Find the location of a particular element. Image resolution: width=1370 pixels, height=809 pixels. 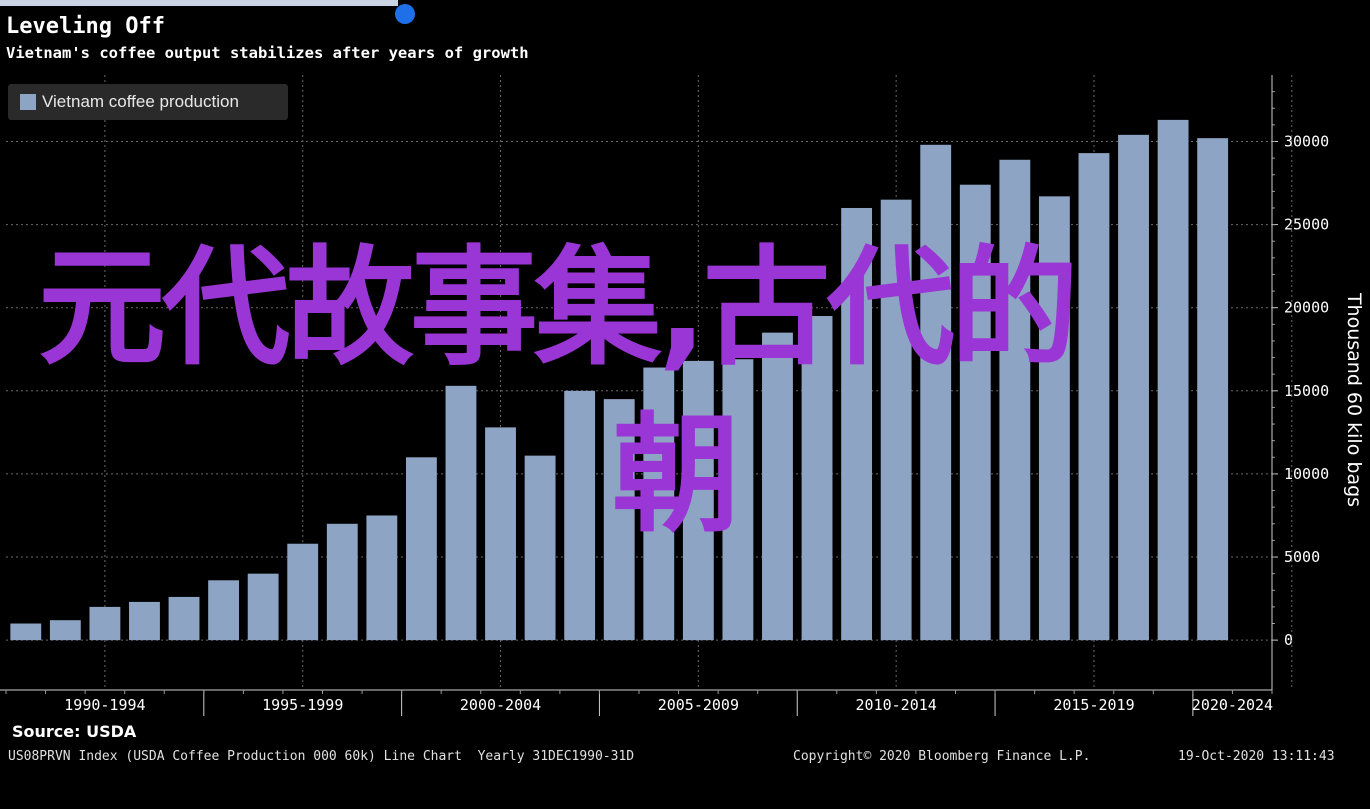

y-tick-label: 5000 is located at coordinates (1302, 557).